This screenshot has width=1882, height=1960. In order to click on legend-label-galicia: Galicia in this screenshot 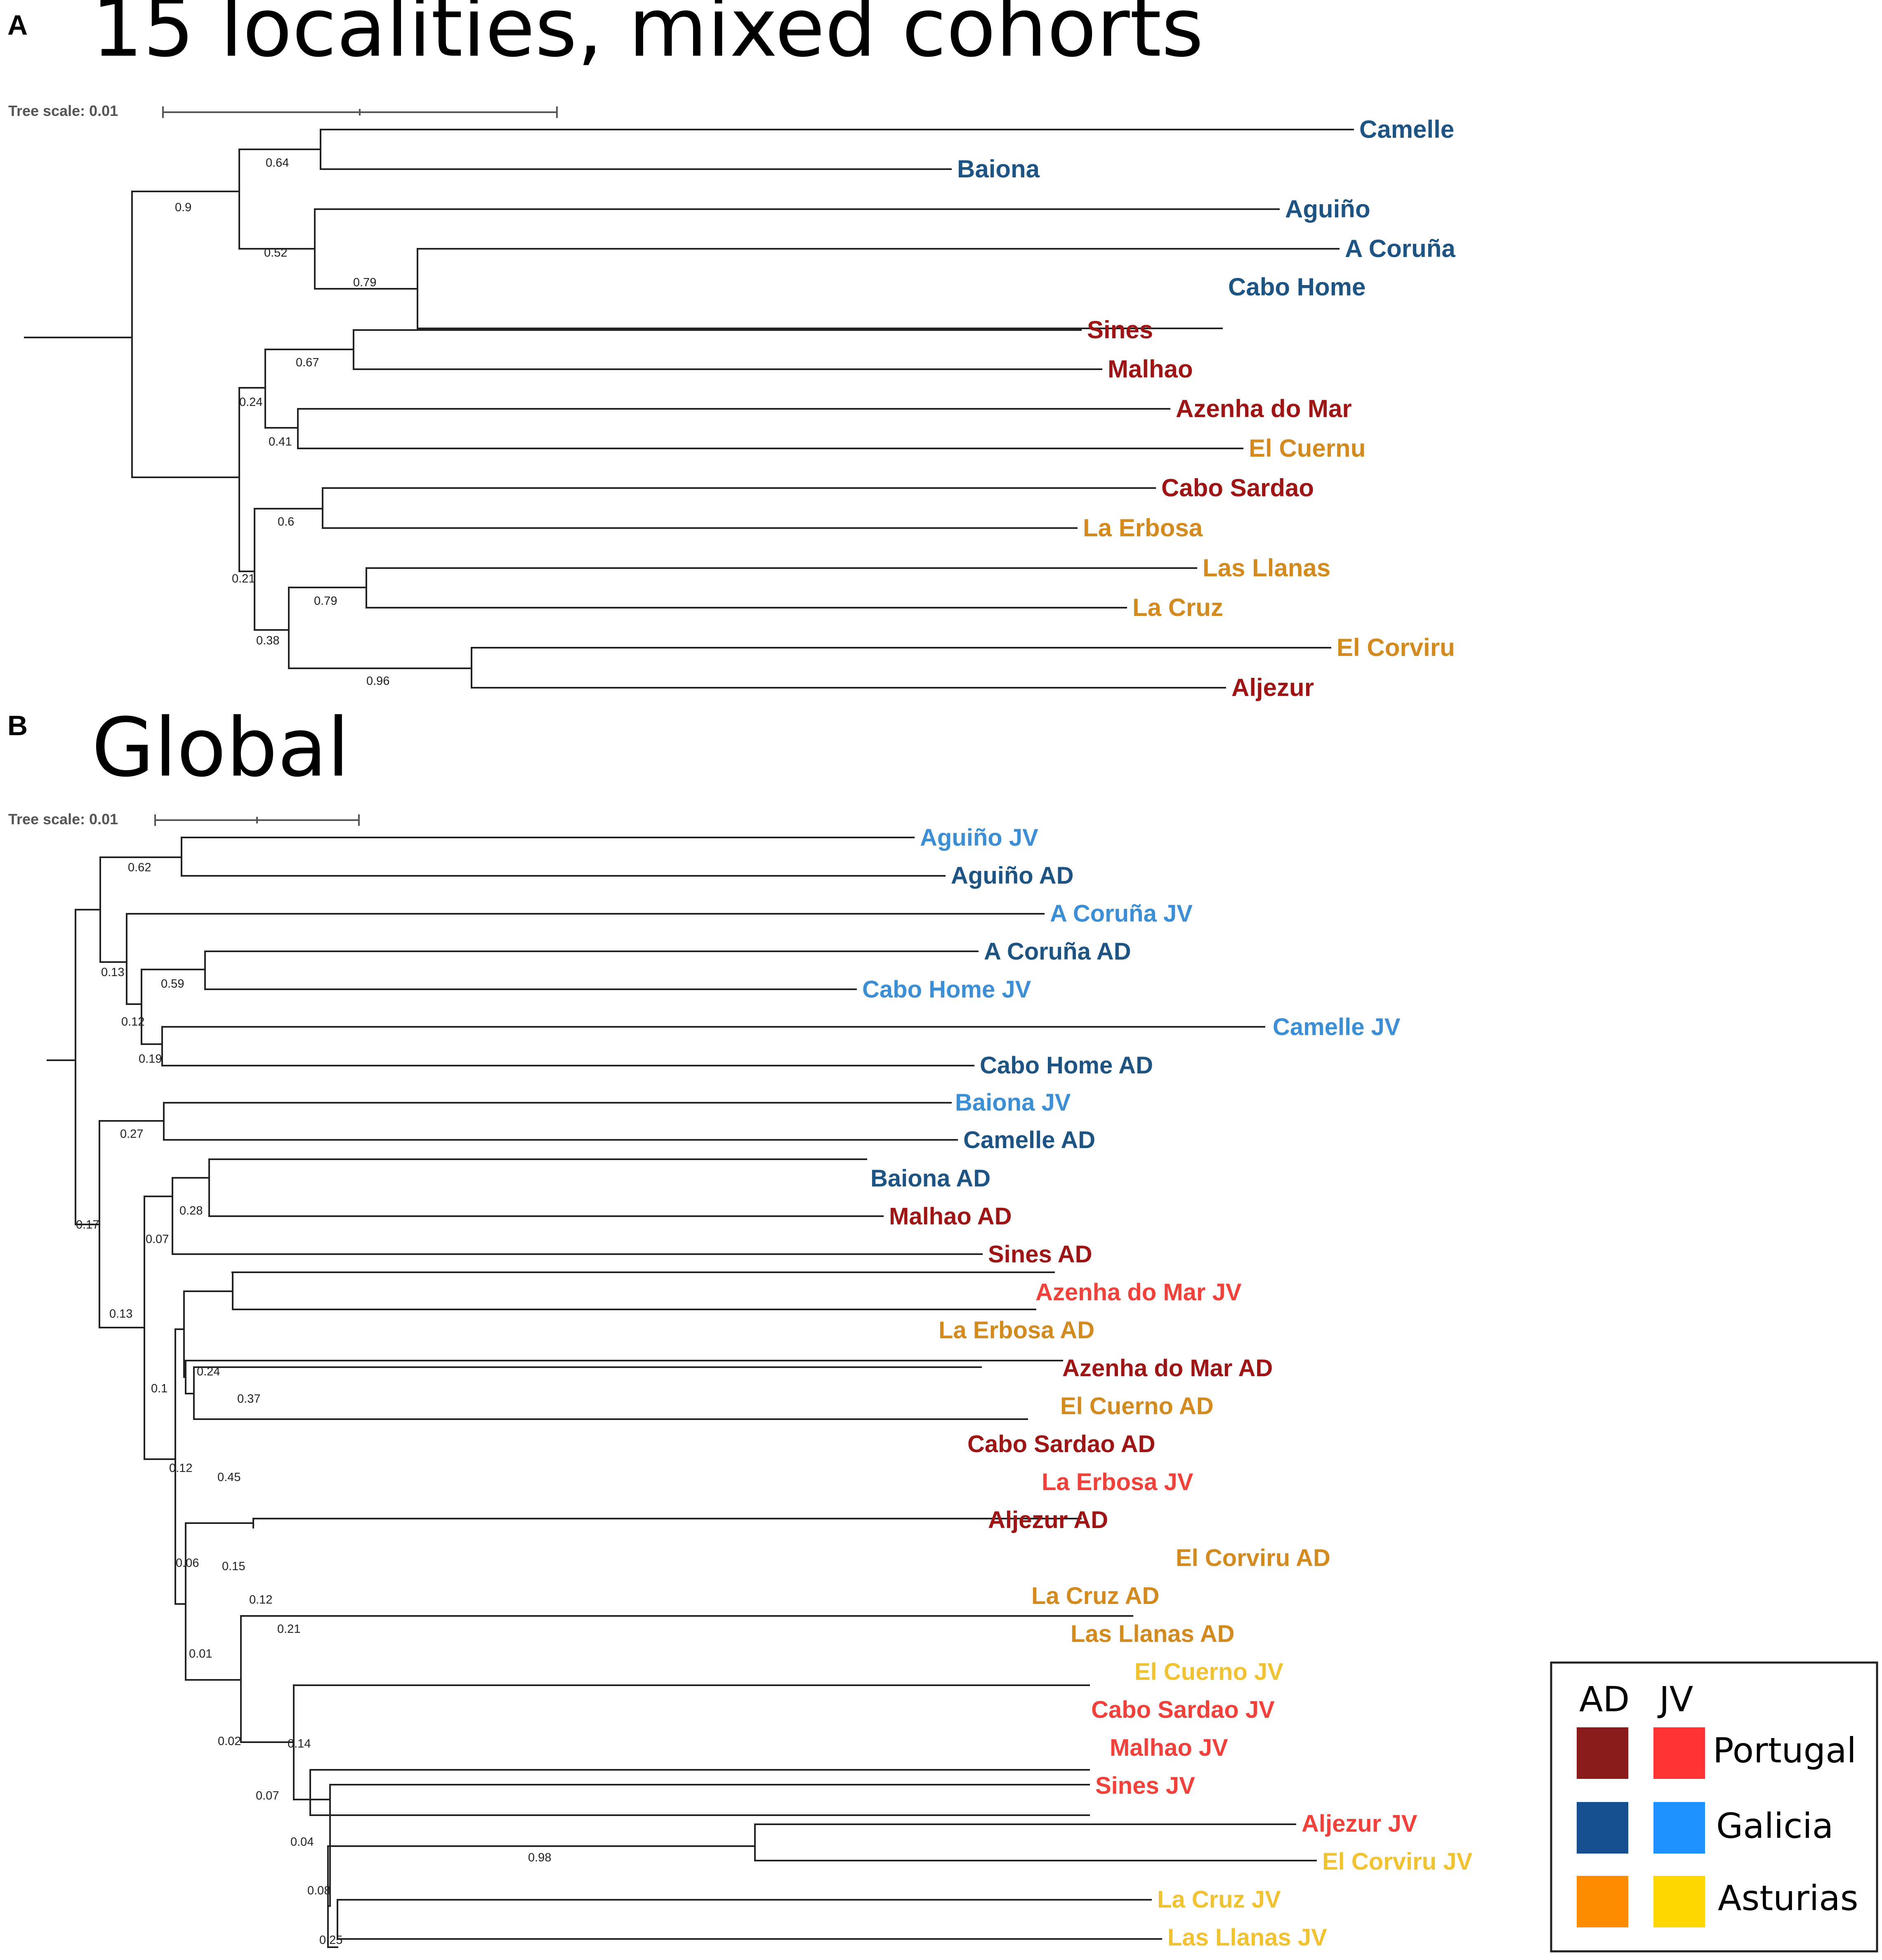, I will do `click(1774, 1826)`.